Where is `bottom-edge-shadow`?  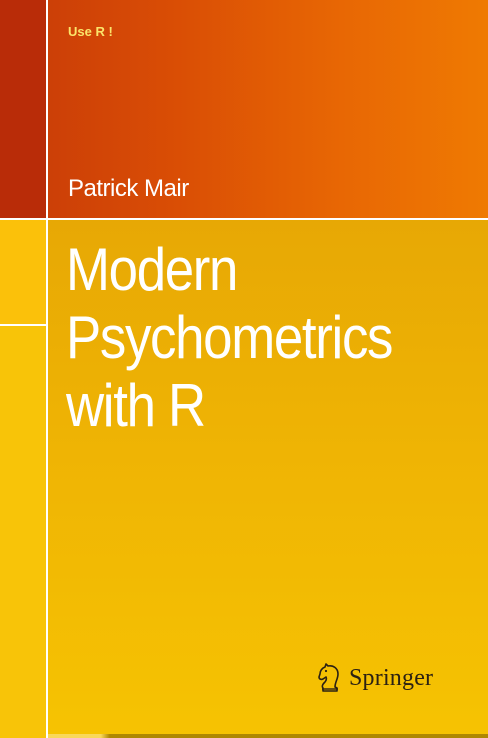
bottom-edge-shadow is located at coordinates (268, 736).